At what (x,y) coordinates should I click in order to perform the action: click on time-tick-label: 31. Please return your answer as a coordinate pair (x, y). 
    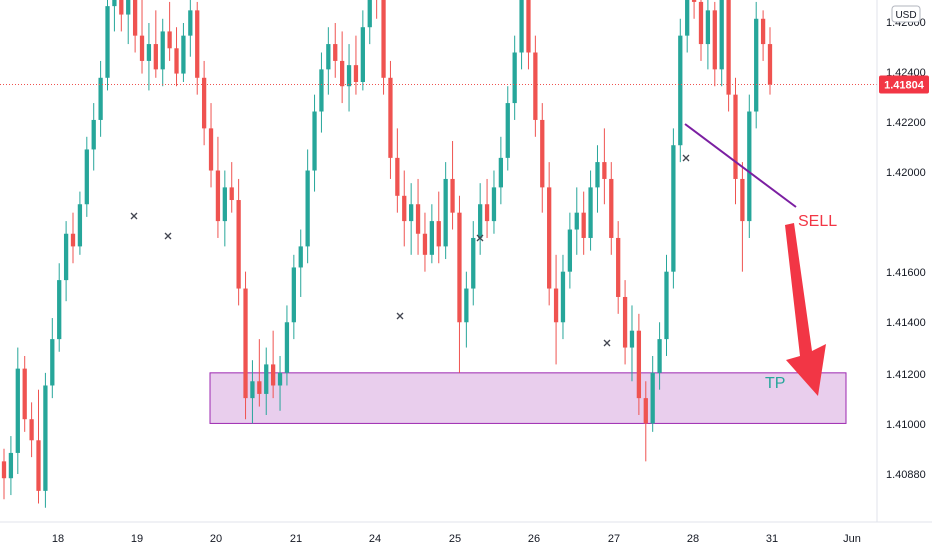
    Looking at the image, I should click on (772, 539).